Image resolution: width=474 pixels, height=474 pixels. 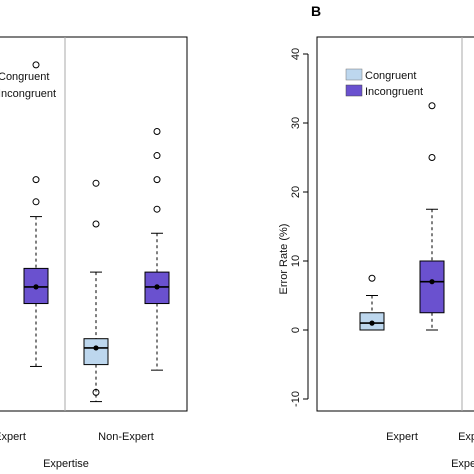 I want to click on panel-b-legend-congruent: Congruent, so click(x=390, y=76).